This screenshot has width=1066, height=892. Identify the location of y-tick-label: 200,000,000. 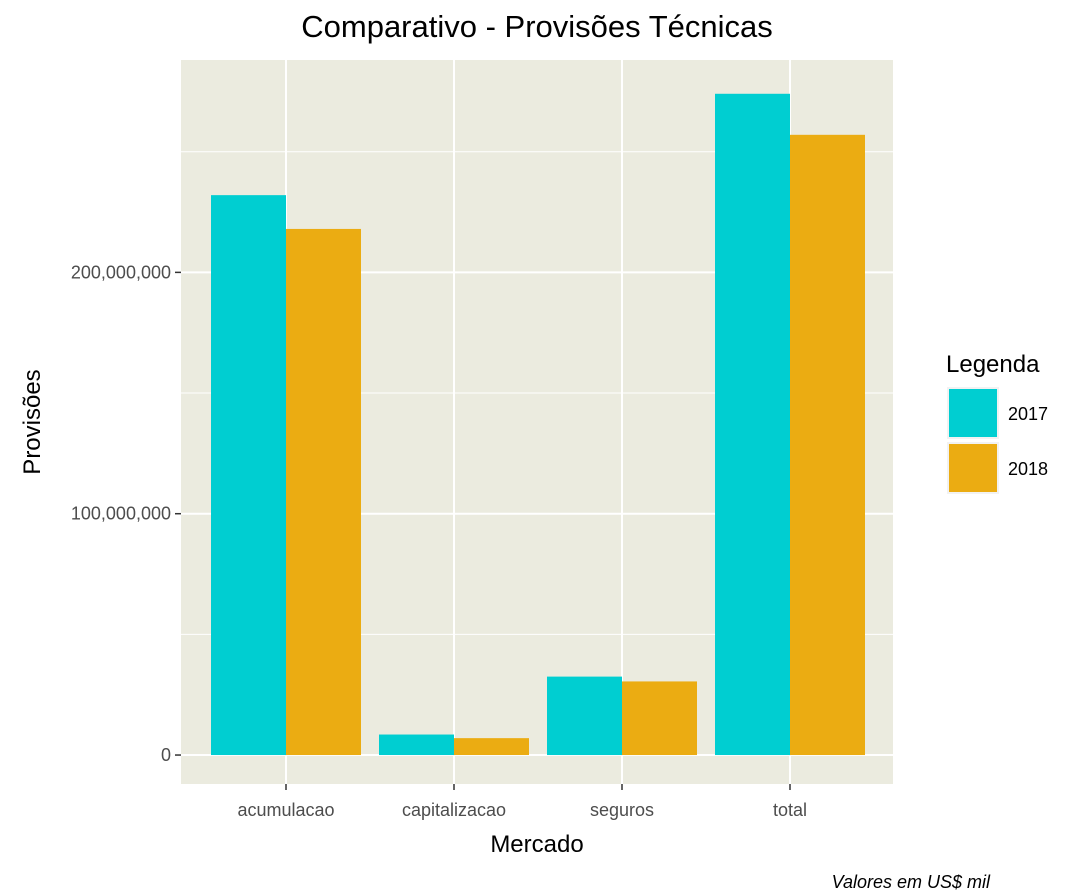
(121, 272).